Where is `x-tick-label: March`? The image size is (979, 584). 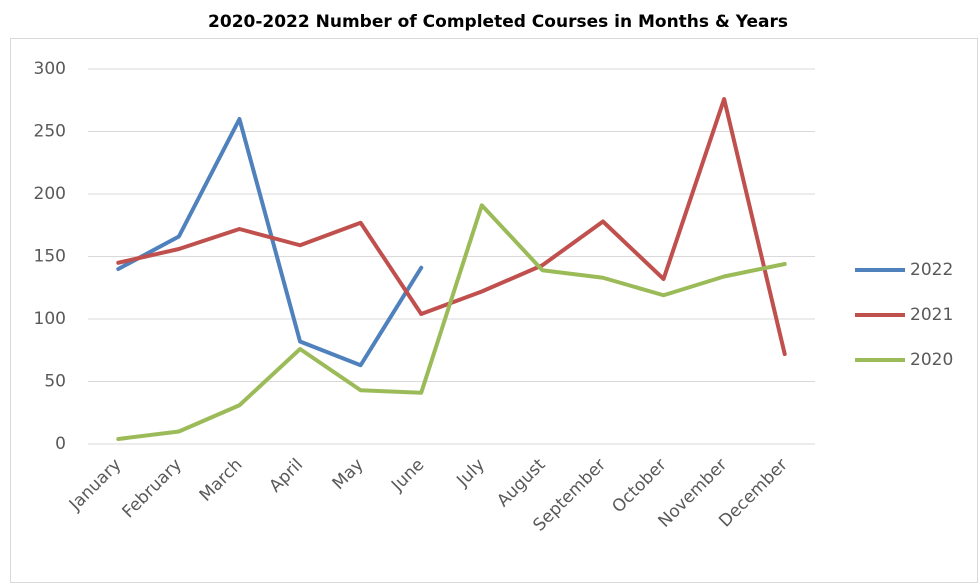
x-tick-label: March is located at coordinates (221, 480).